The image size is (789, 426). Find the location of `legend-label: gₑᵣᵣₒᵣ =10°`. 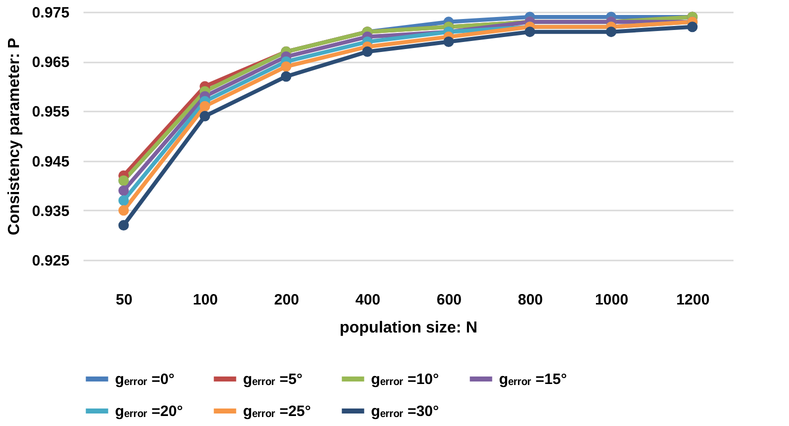

legend-label: gₑᵣᵣₒᵣ =10° is located at coordinates (405, 379).